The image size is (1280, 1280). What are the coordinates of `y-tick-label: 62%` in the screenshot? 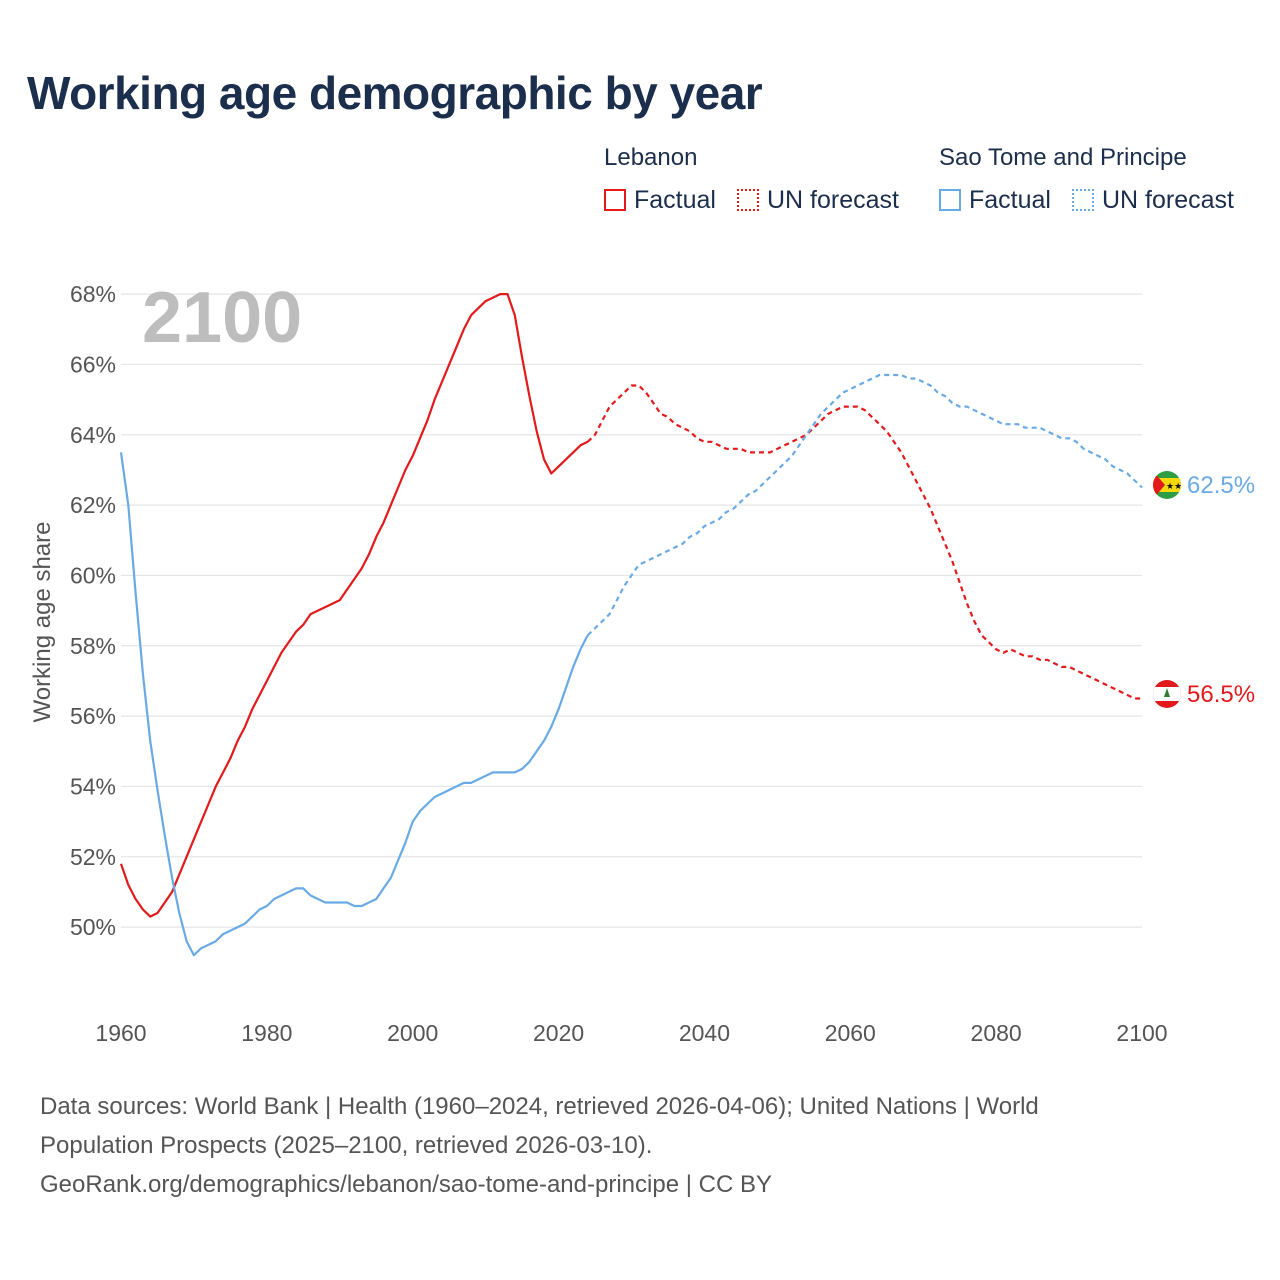 It's located at (93, 505).